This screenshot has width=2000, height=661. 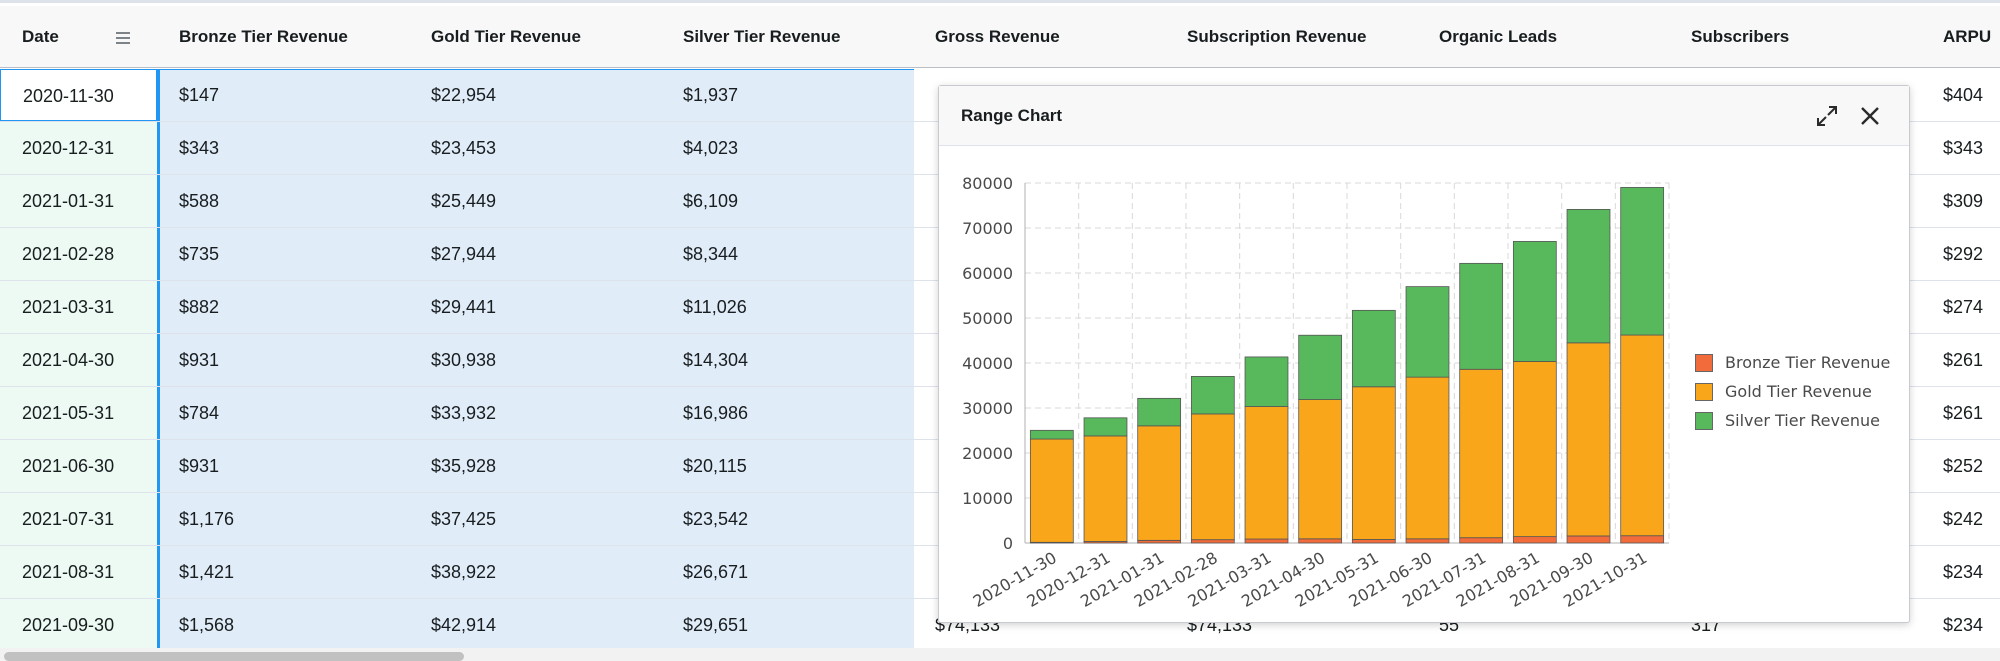 What do you see at coordinates (1000, 519) in the screenshot?
I see `table-row: 2021-07-31 $1,176 $37,425 $23,542 $242` at bounding box center [1000, 519].